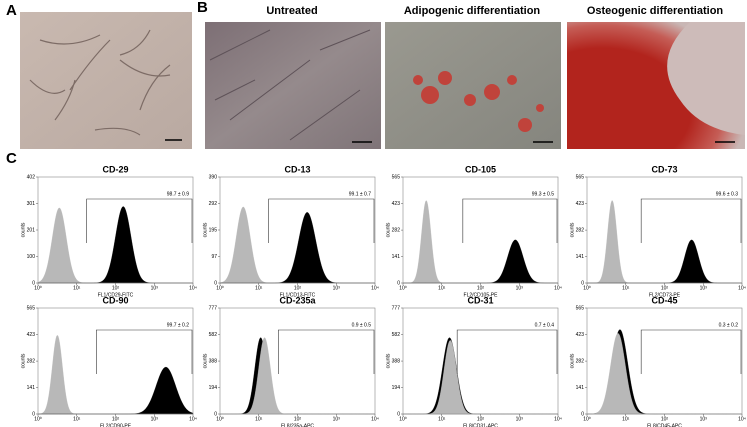 The width and height of the screenshot is (747, 427). I want to click on gate-label: 99.7 ± 0.2, so click(178, 325).